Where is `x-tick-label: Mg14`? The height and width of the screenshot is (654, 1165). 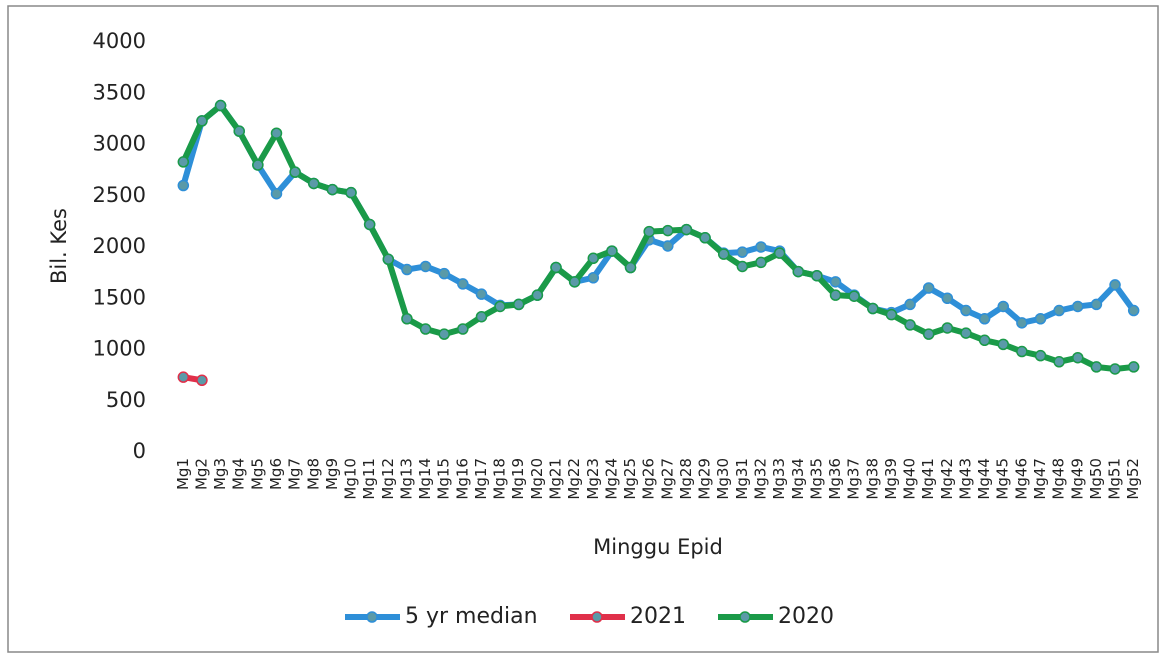
x-tick-label: Mg14 is located at coordinates (425, 479).